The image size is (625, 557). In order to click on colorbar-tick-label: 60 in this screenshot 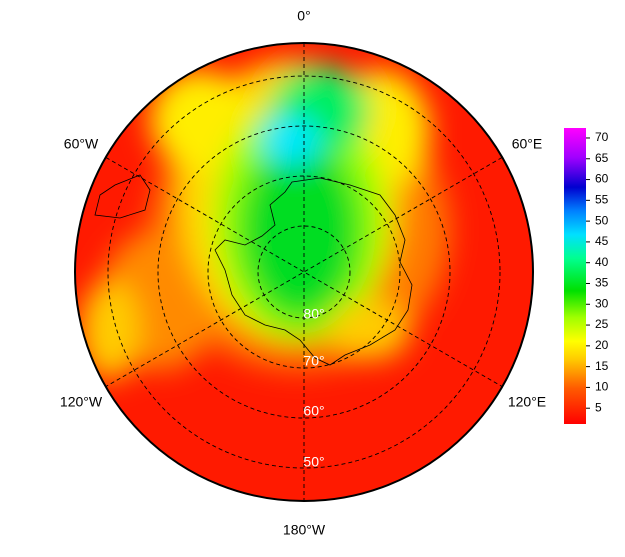, I will do `click(602, 179)`.